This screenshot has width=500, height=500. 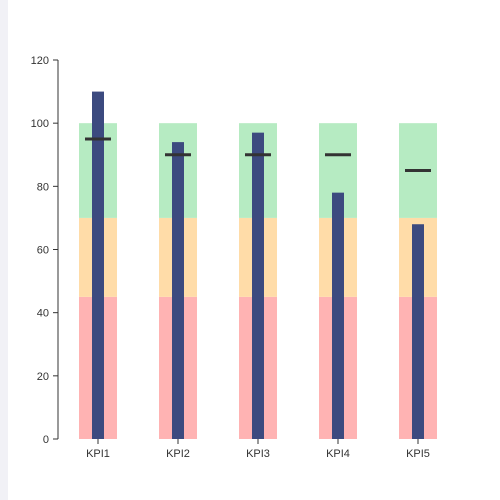 I want to click on y-axis: 0 20 40 60 80 100 120, so click(x=45, y=250).